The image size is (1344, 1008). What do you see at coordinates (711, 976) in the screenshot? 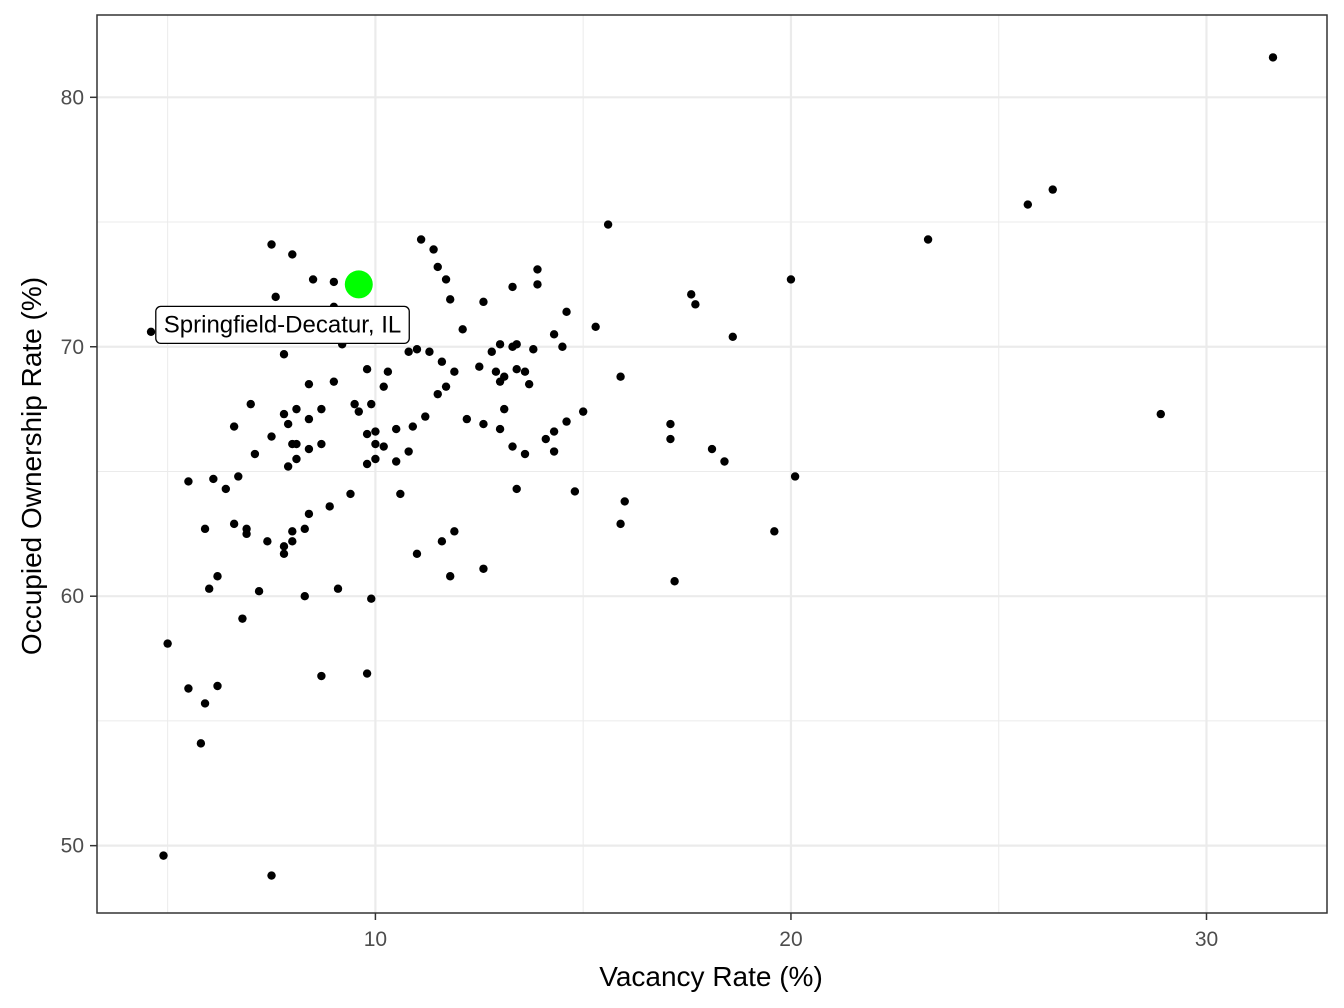
I see `x-axis-title: Vacancy Rate (%)` at bounding box center [711, 976].